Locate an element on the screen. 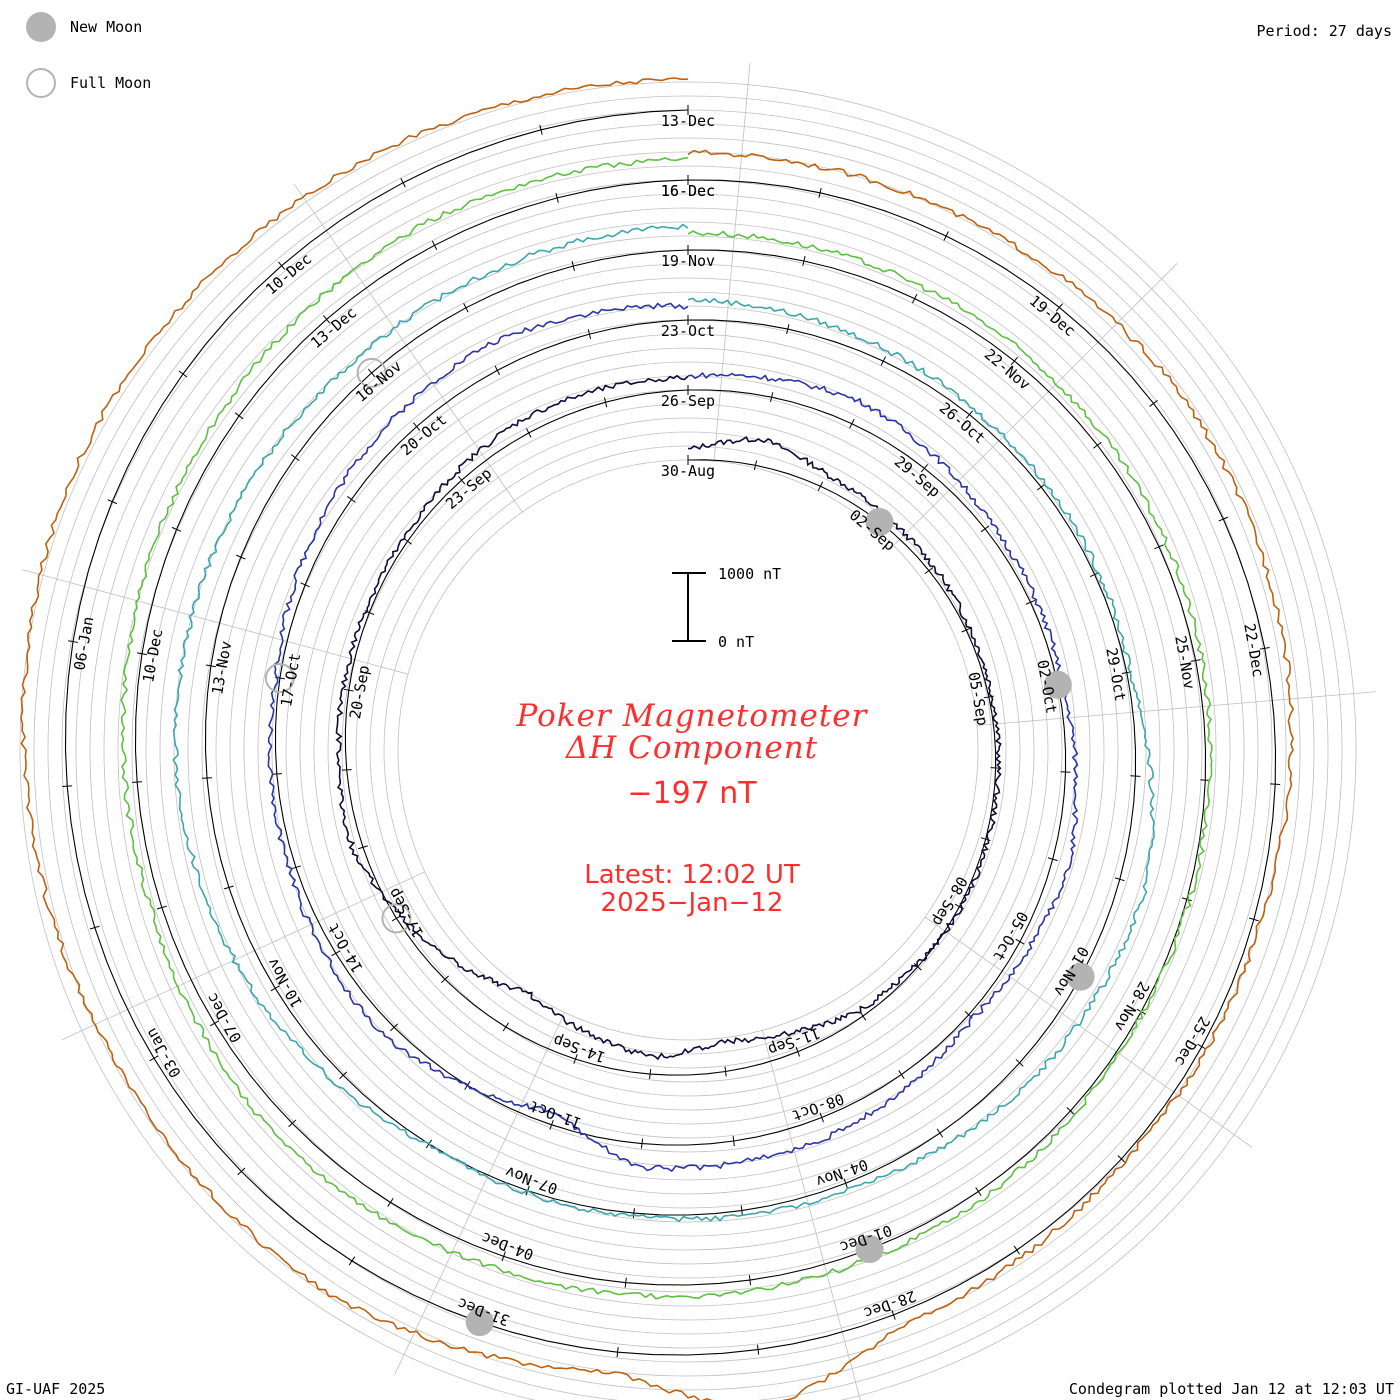 This screenshot has height=1400, width=1400. legend-new-moon: New Moon is located at coordinates (84, 27).